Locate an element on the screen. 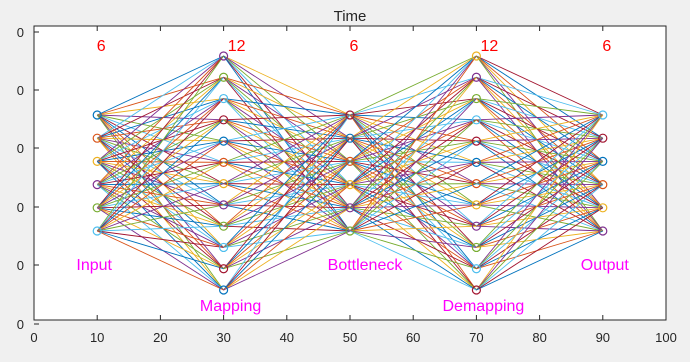 The width and height of the screenshot is (690, 362). y-tick-label-6: 0 is located at coordinates (20, 324).